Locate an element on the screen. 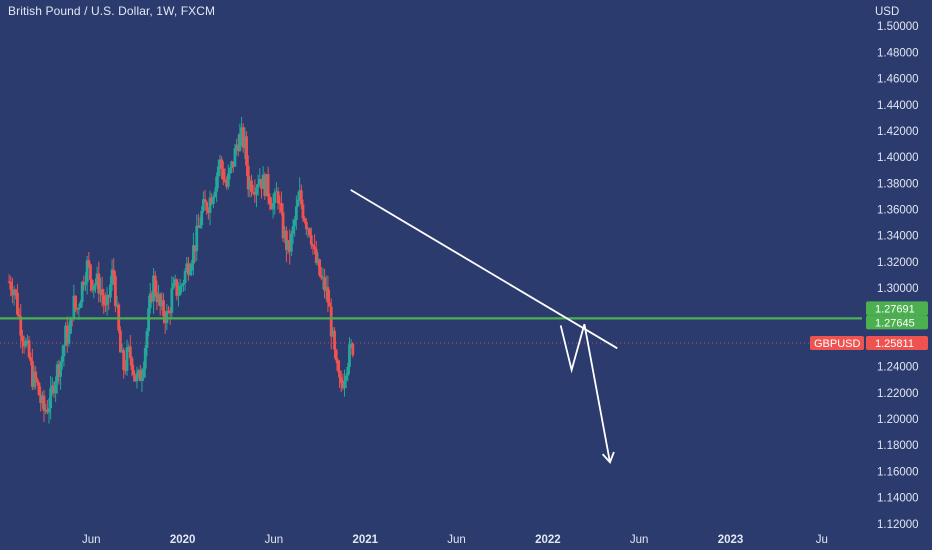 This screenshot has height=550, width=932. level-tag is located at coordinates (897, 322).